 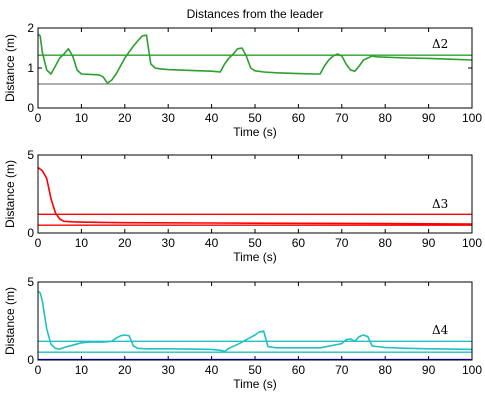 I want to click on y-tick-label: 1, so click(x=30, y=68).